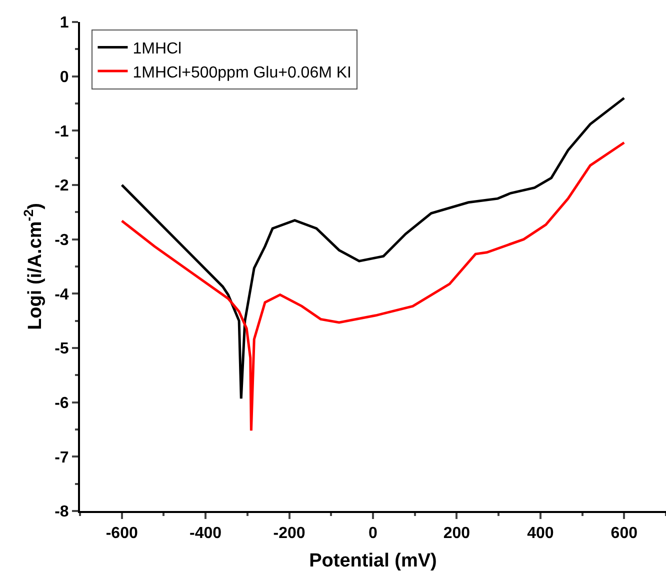 This screenshot has width=666, height=581. Describe the element at coordinates (157, 49) in the screenshot. I see `legend-label: 1MHCl` at that location.